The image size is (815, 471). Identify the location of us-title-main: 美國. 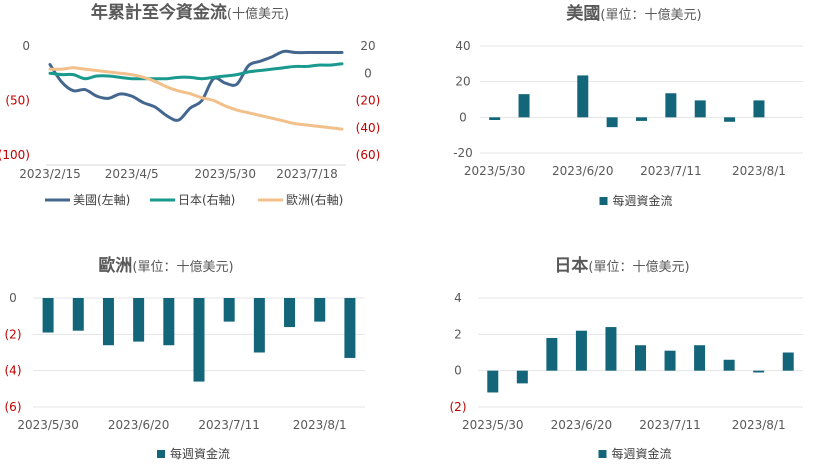
(583, 13).